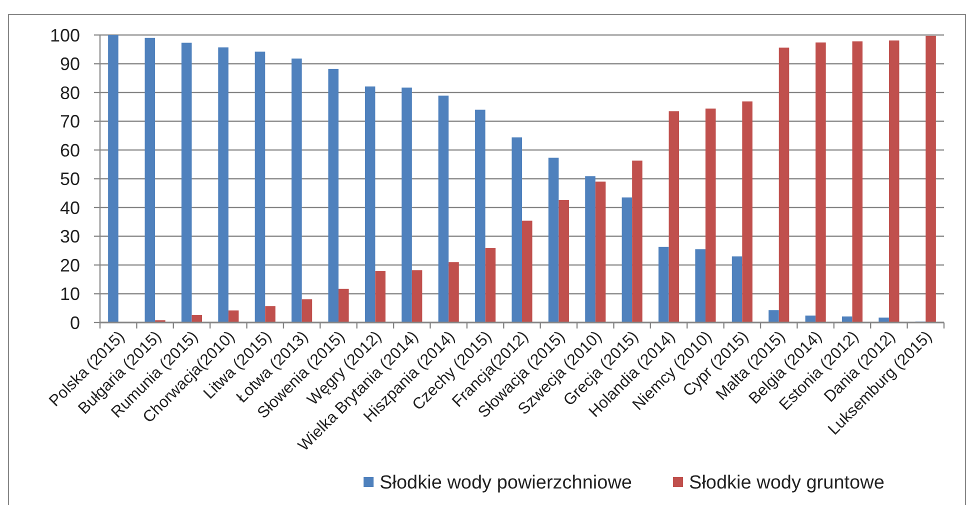  What do you see at coordinates (786, 483) in the screenshot?
I see `legend-label: Słodkie wody gruntowe` at bounding box center [786, 483].